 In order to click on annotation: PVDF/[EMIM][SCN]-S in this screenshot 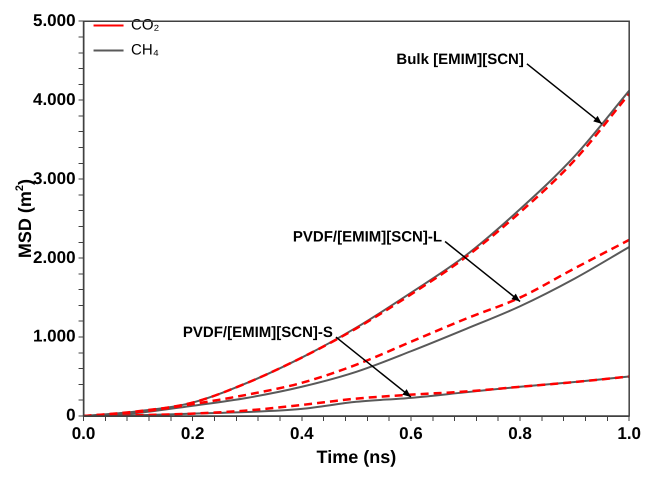, I will do `click(257, 333)`.